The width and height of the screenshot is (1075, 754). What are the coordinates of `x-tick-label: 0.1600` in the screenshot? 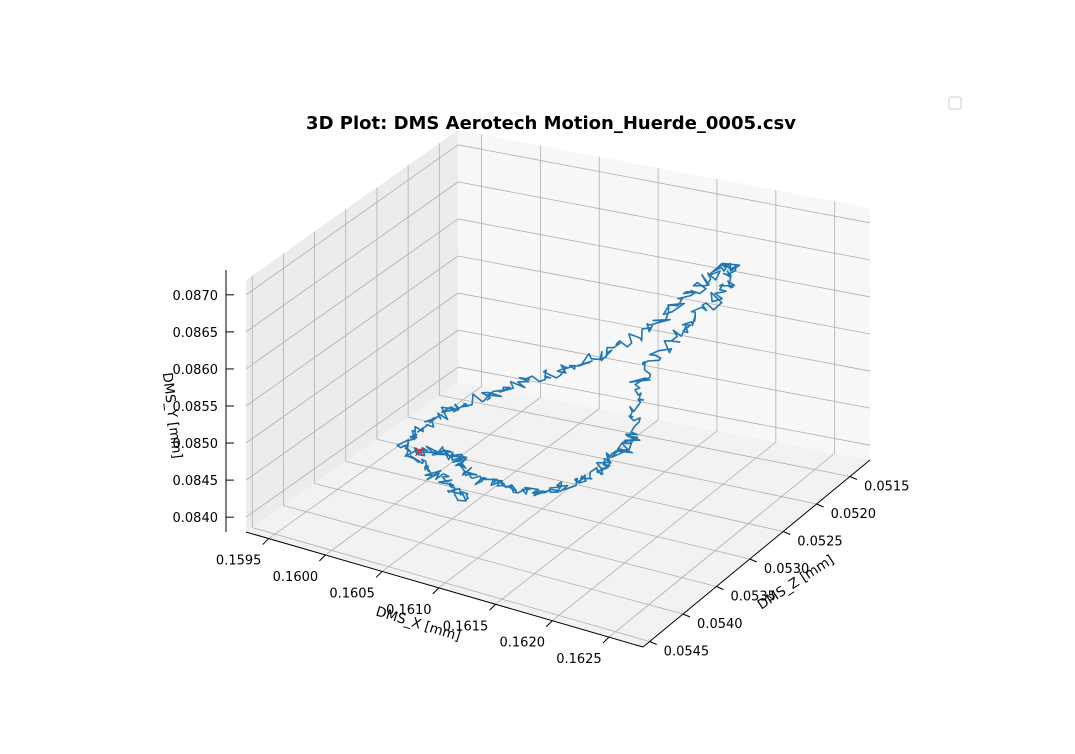 It's located at (296, 577).